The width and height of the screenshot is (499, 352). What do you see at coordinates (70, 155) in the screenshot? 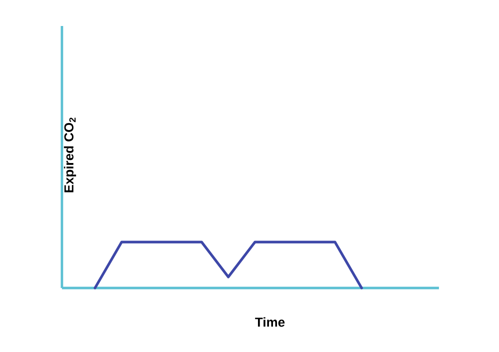
I see `text: Expired CO$_{2}$` at bounding box center [70, 155].